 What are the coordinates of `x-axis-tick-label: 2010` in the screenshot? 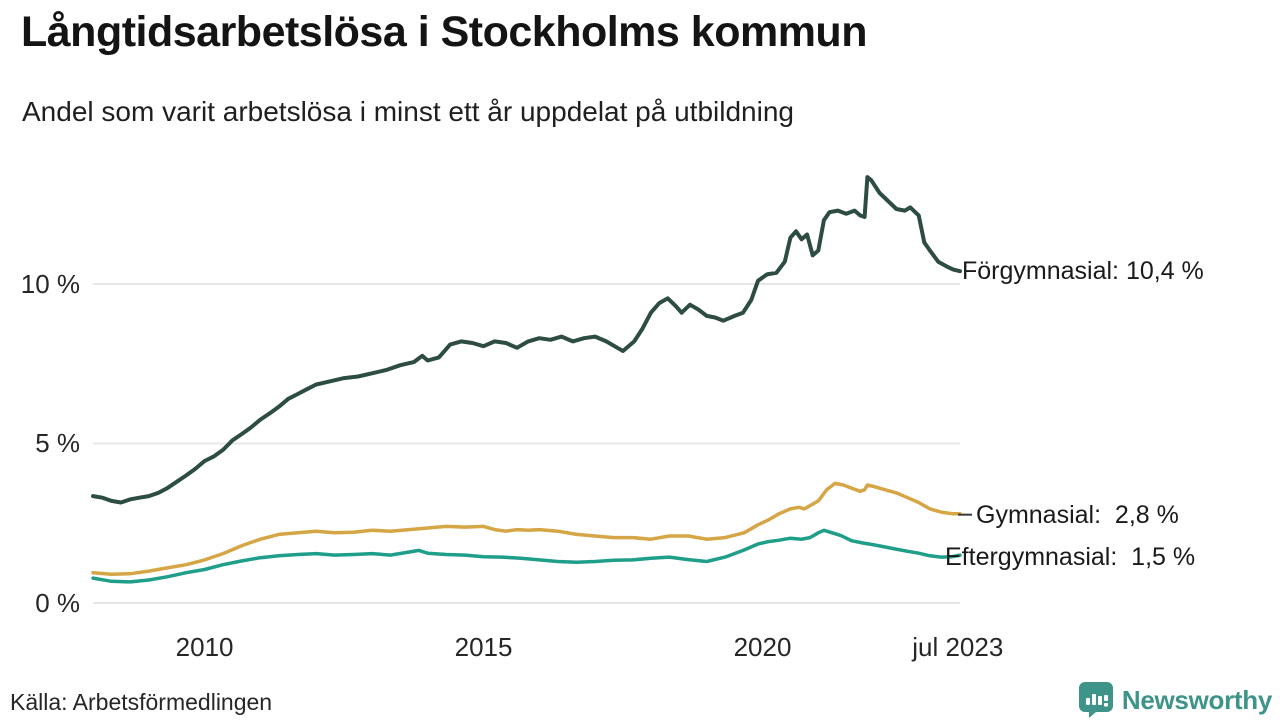 It's located at (204, 647).